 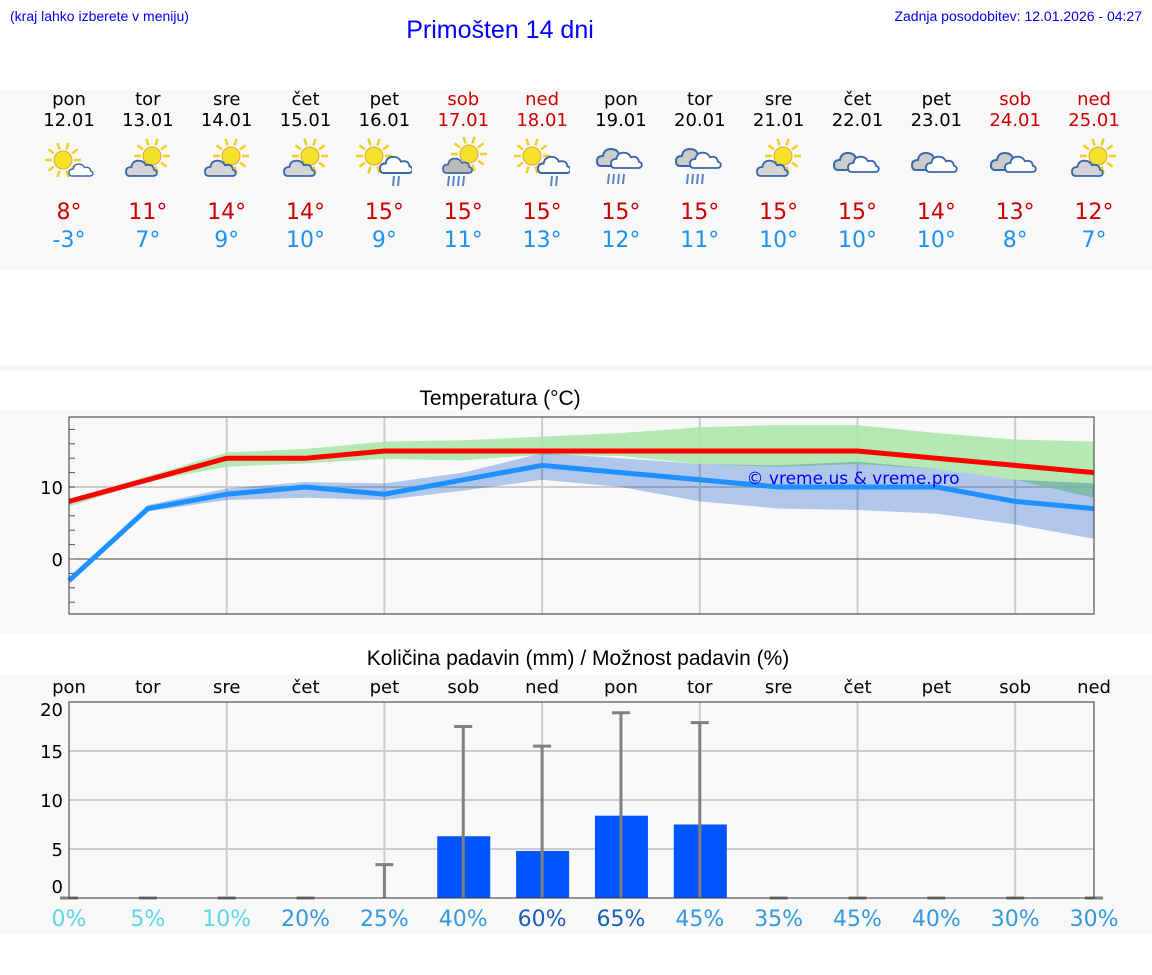 What do you see at coordinates (463, 99) in the screenshot?
I see `day-name: sob` at bounding box center [463, 99].